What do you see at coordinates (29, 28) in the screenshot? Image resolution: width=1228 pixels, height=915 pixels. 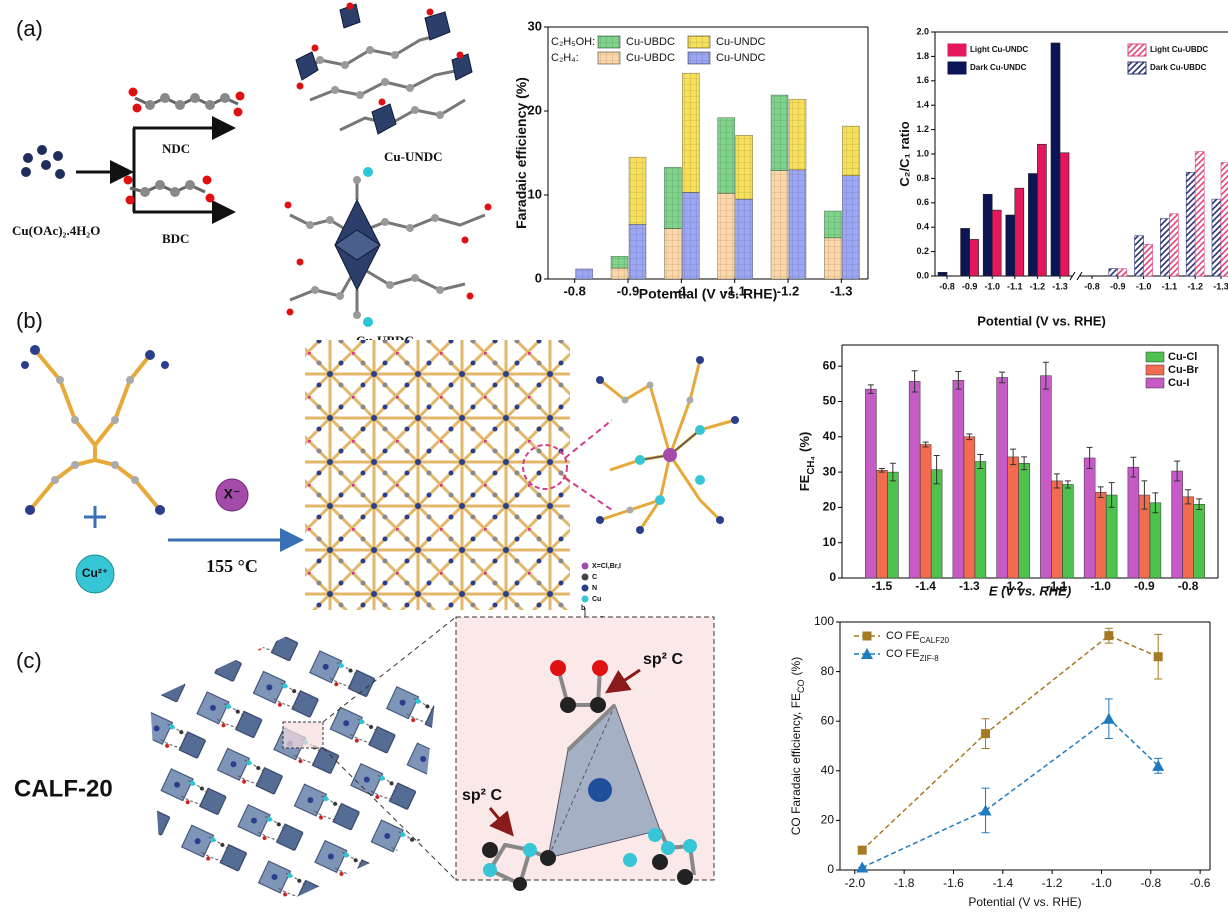 I see `panel-label: (a)` at bounding box center [29, 28].